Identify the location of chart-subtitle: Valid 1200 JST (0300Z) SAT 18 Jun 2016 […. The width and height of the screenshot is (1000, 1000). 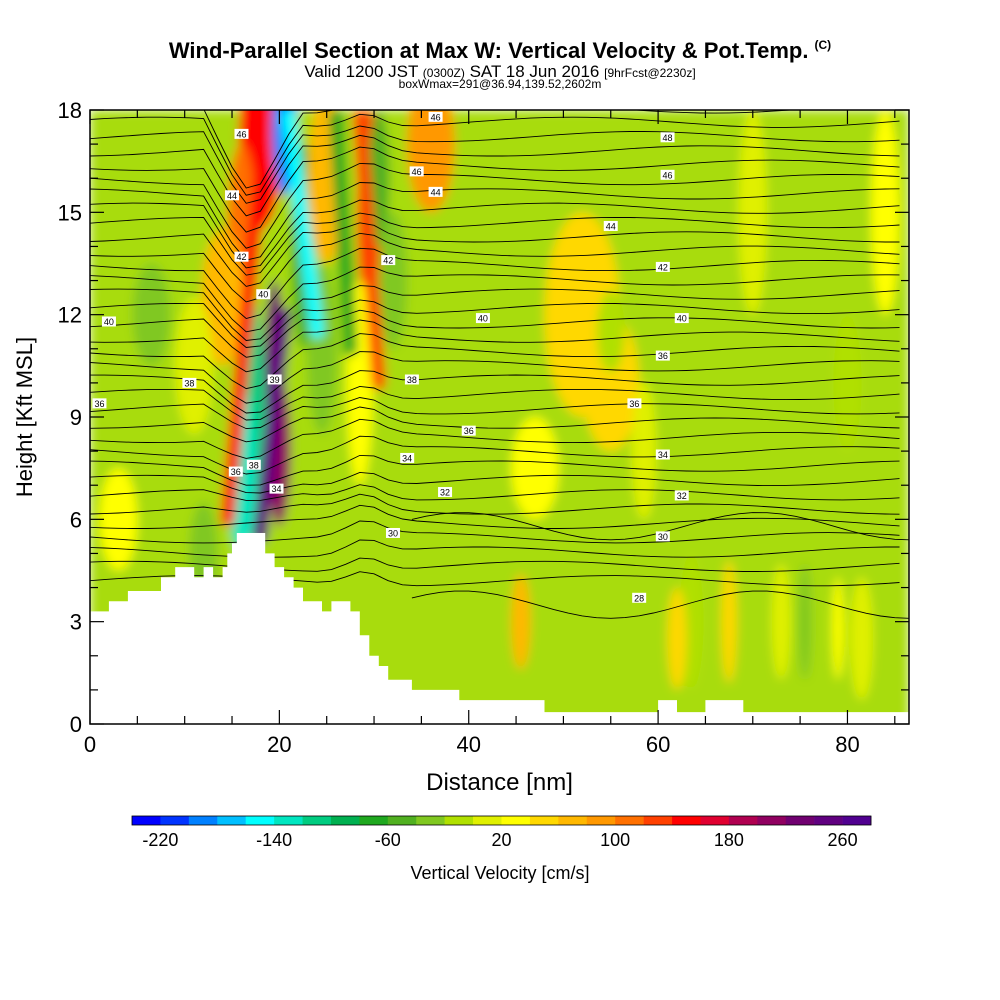
(500, 71).